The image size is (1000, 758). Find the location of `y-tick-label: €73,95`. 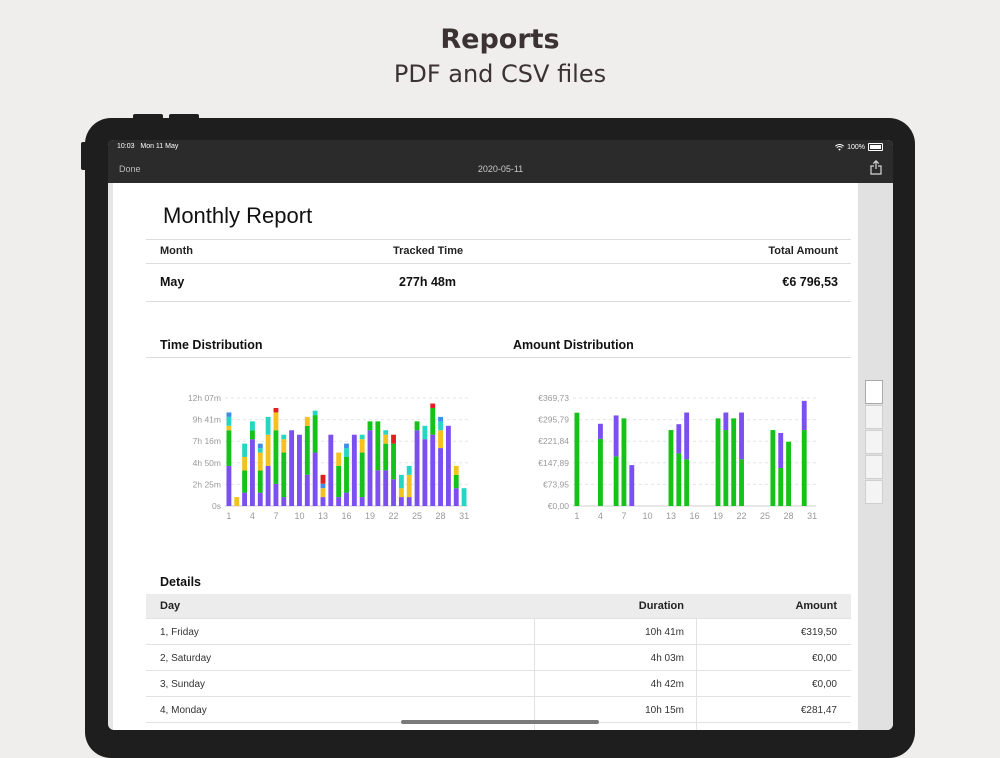

y-tick-label: €73,95 is located at coordinates (556, 484).